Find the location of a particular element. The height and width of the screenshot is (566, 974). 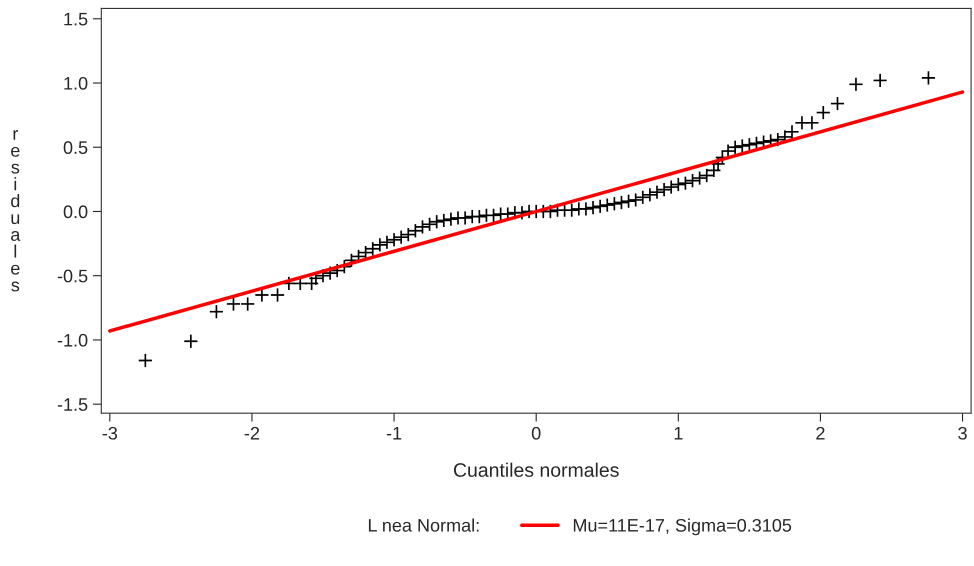

x-tick-label: 2 is located at coordinates (820, 433).